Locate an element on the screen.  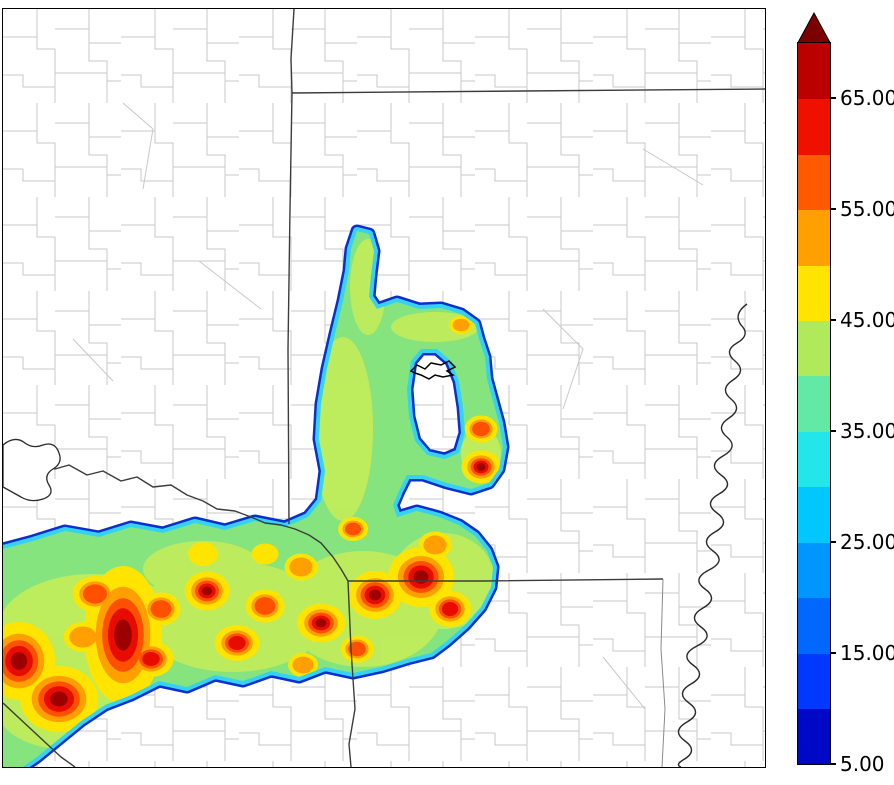
colorbar-segments is located at coordinates (814, 403).